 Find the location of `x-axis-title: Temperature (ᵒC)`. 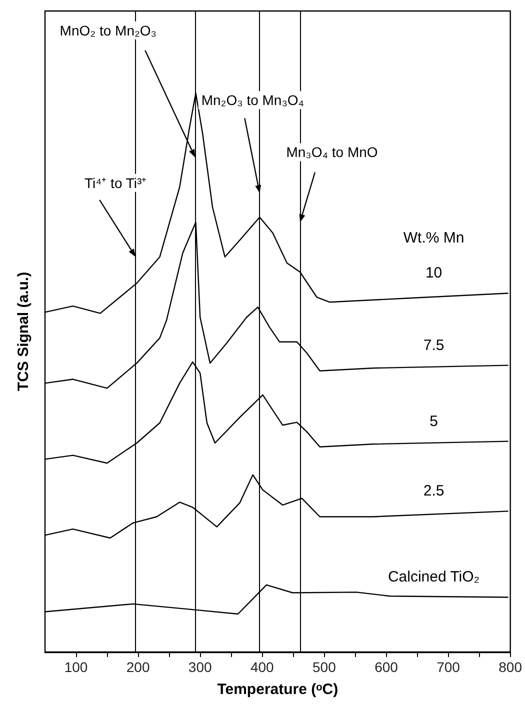

x-axis-title: Temperature (ᵒC) is located at coordinates (277, 689).